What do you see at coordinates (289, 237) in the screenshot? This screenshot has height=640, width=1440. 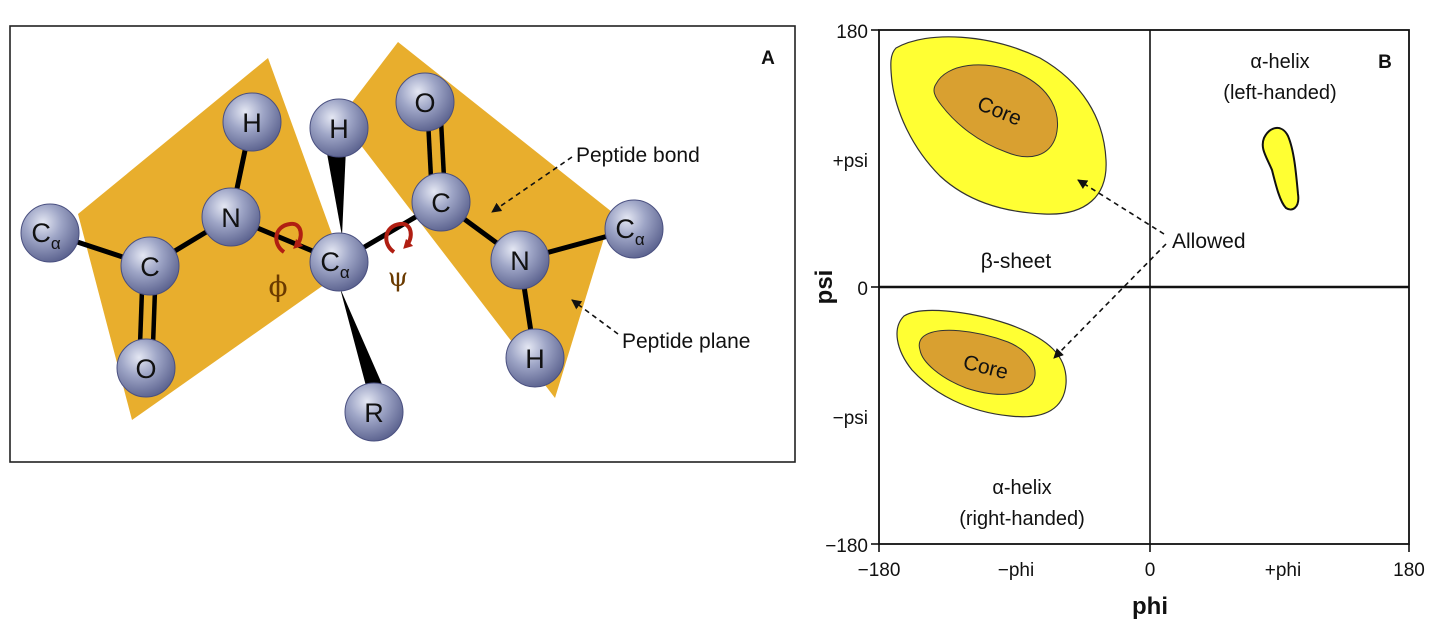 I see `phi-rotation-arrow` at bounding box center [289, 237].